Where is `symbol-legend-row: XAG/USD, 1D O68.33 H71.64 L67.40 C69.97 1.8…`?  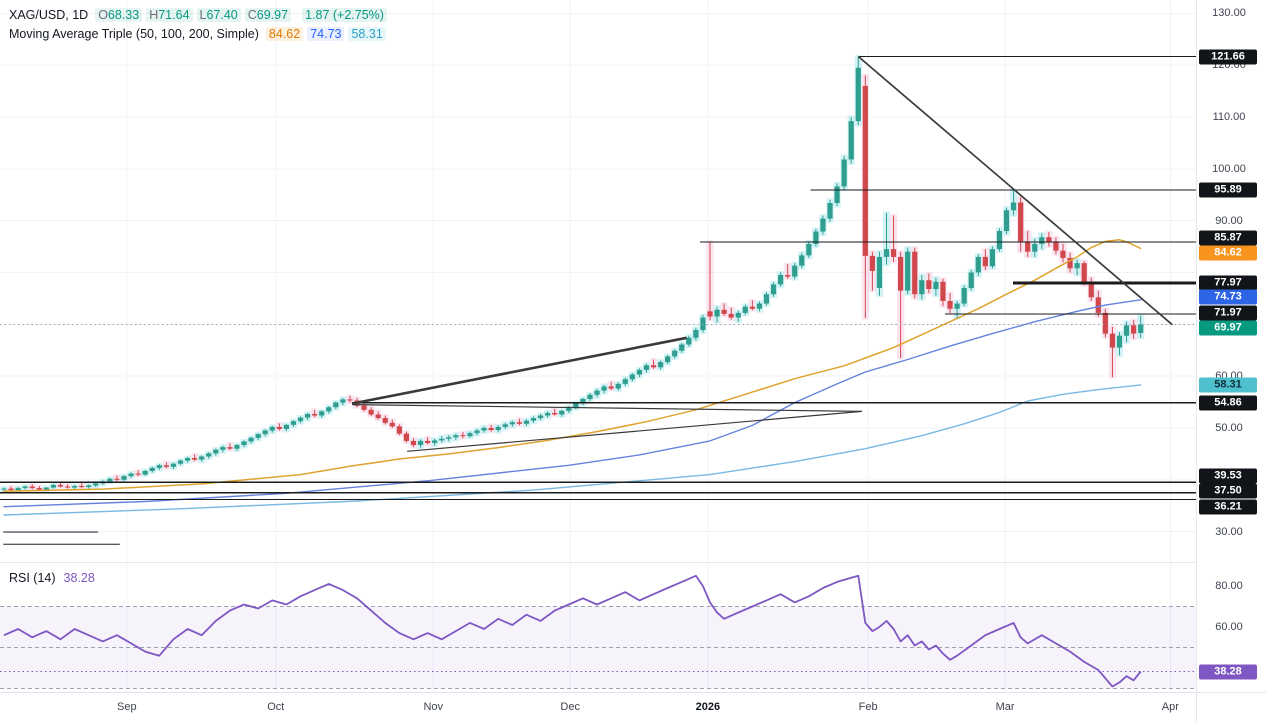 symbol-legend-row: XAG/USD, 1D O68.33 H71.64 L67.40 C69.97 1.8… is located at coordinates (199, 14).